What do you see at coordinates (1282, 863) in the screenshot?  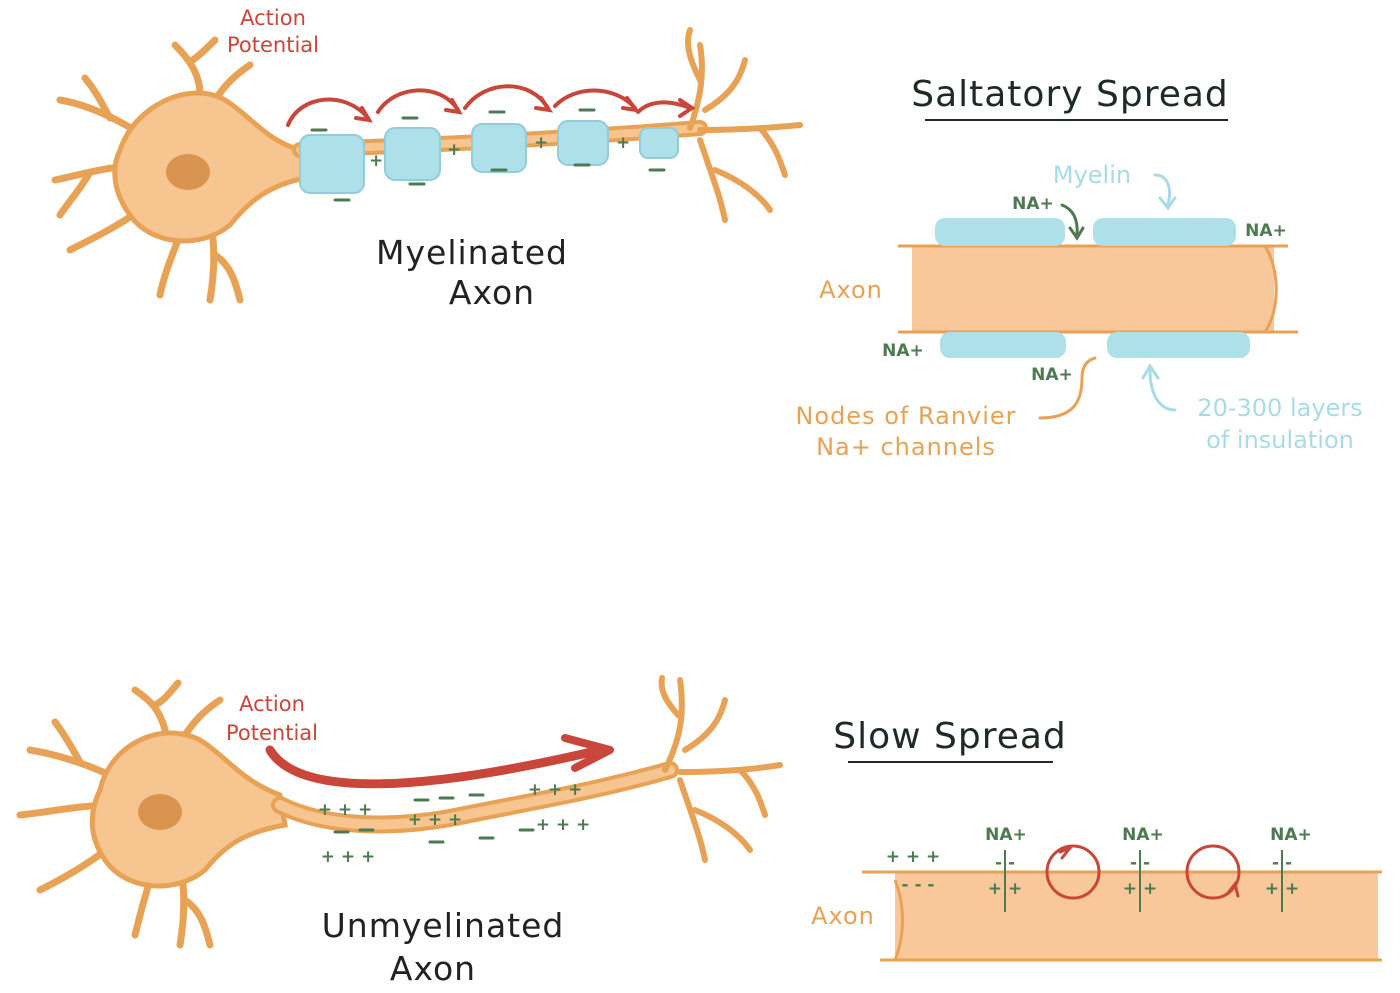 I see `slow-minus-pair-3: - -` at bounding box center [1282, 863].